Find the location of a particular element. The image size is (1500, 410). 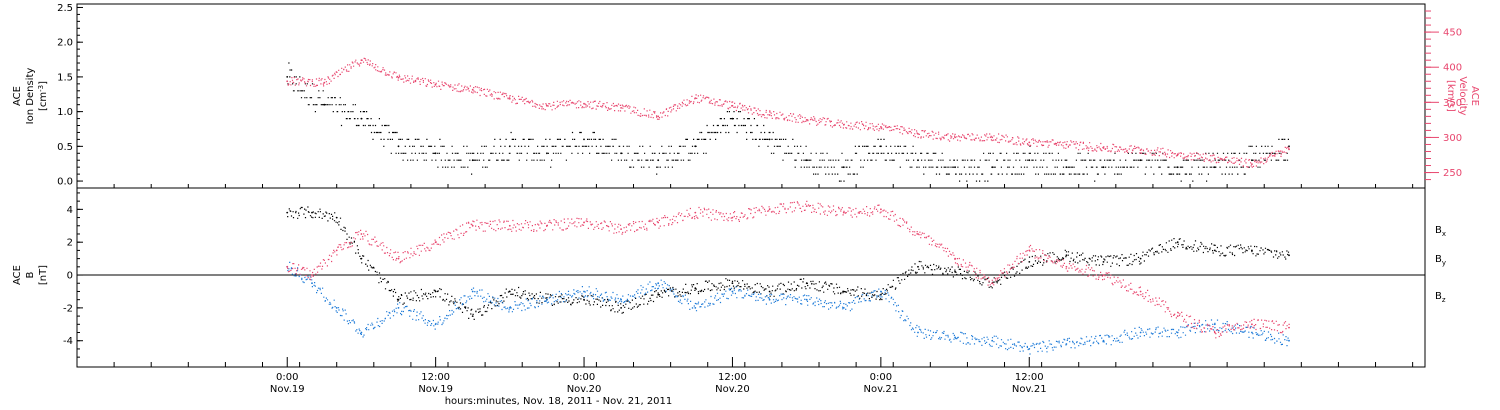

top-left-tick-label-1: 0.5 is located at coordinates (65, 147).